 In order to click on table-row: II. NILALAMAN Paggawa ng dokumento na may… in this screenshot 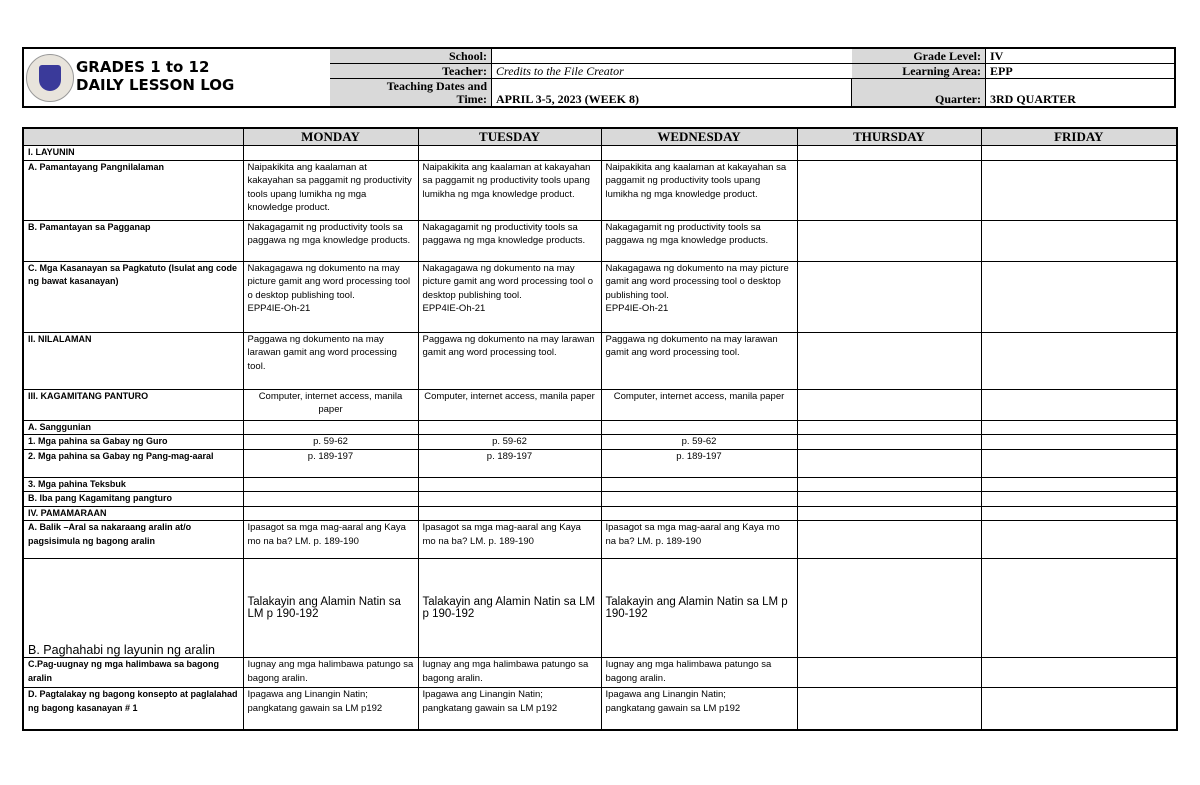, I will do `click(600, 360)`.